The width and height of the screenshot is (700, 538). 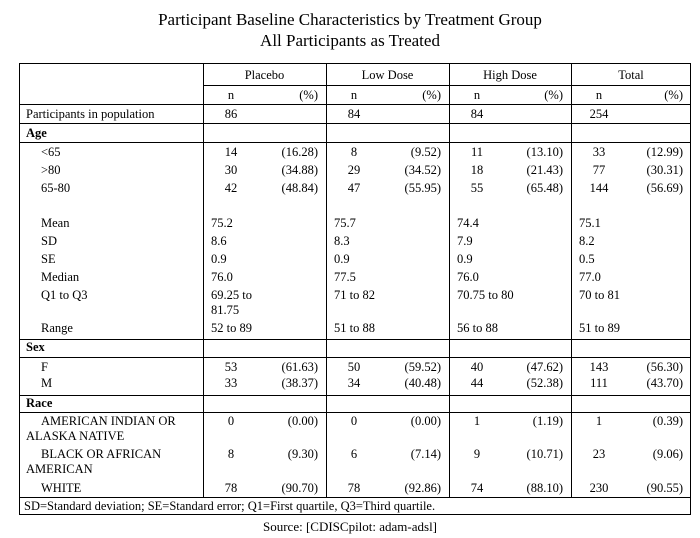 I want to click on age-stat-value: 74.4, so click(x=468, y=223).